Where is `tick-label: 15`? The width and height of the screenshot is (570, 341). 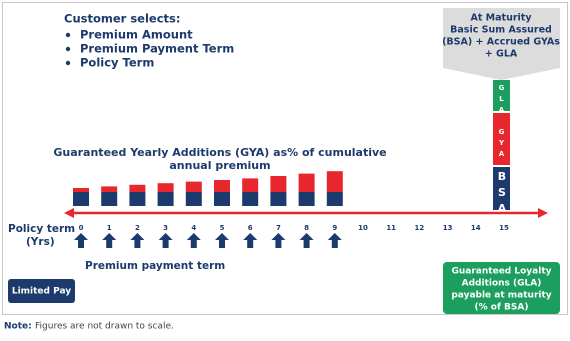 tick-label: 15 is located at coordinates (504, 228).